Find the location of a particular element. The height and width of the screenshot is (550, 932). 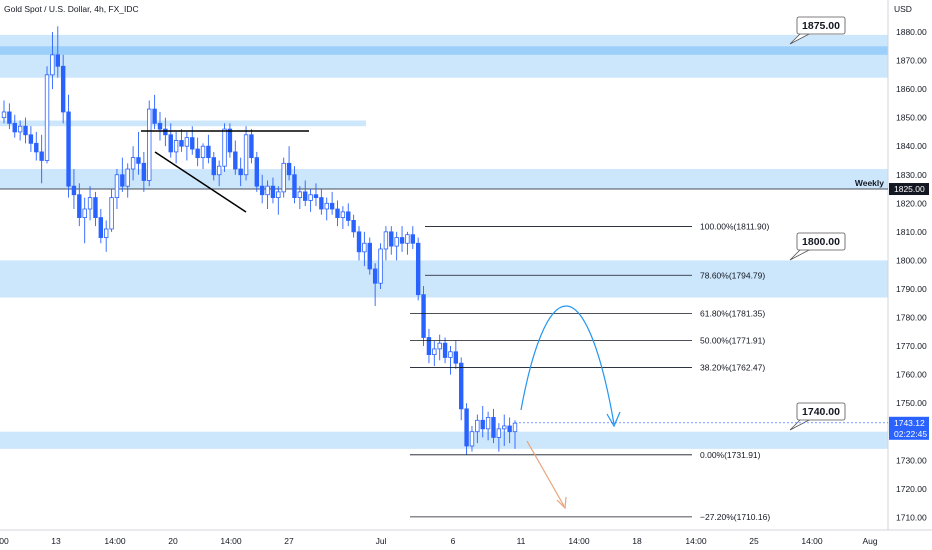

fib-level-label: 61.80%(1781.35) is located at coordinates (732, 314).